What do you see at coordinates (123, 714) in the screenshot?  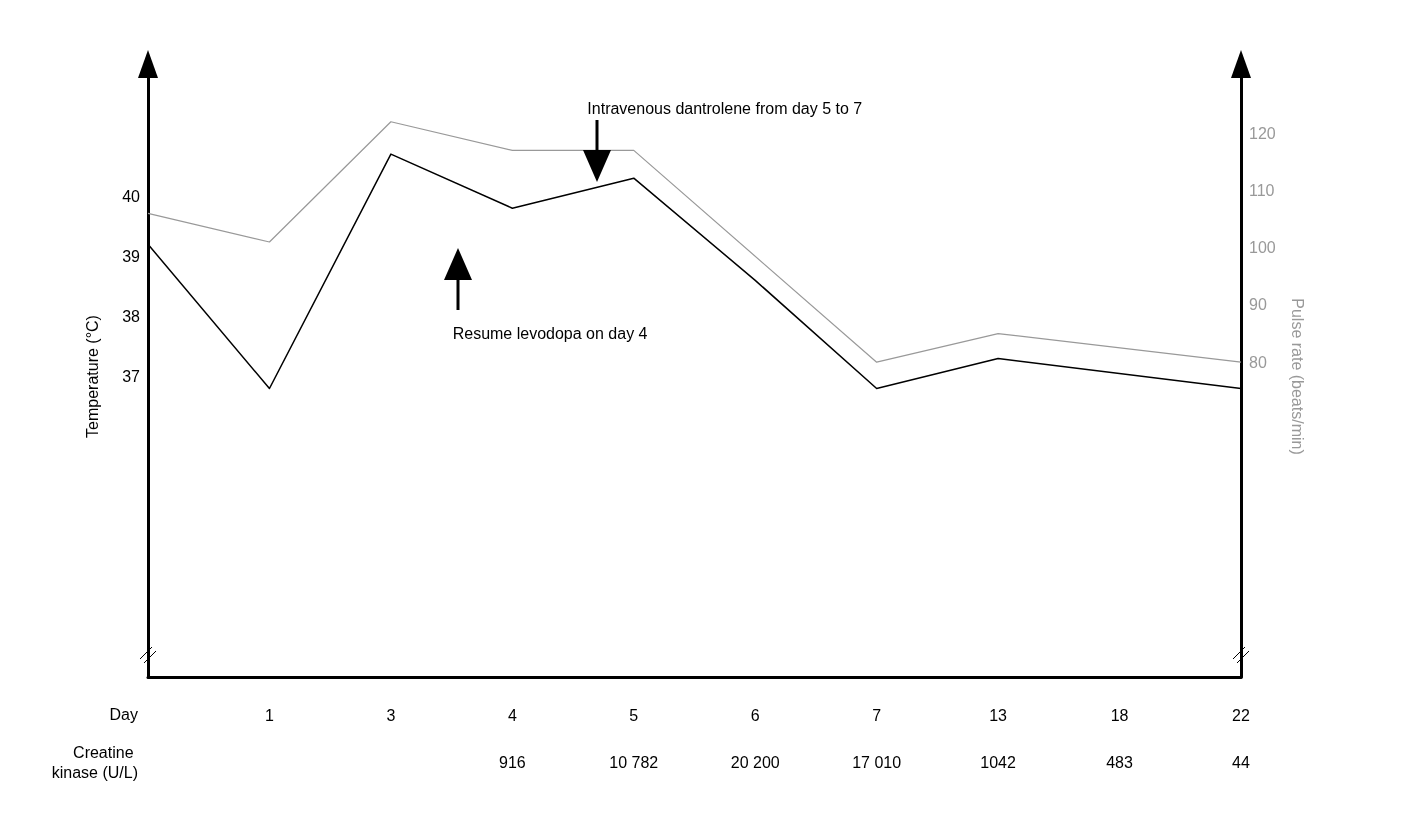 I see `x-axis-title: Day` at bounding box center [123, 714].